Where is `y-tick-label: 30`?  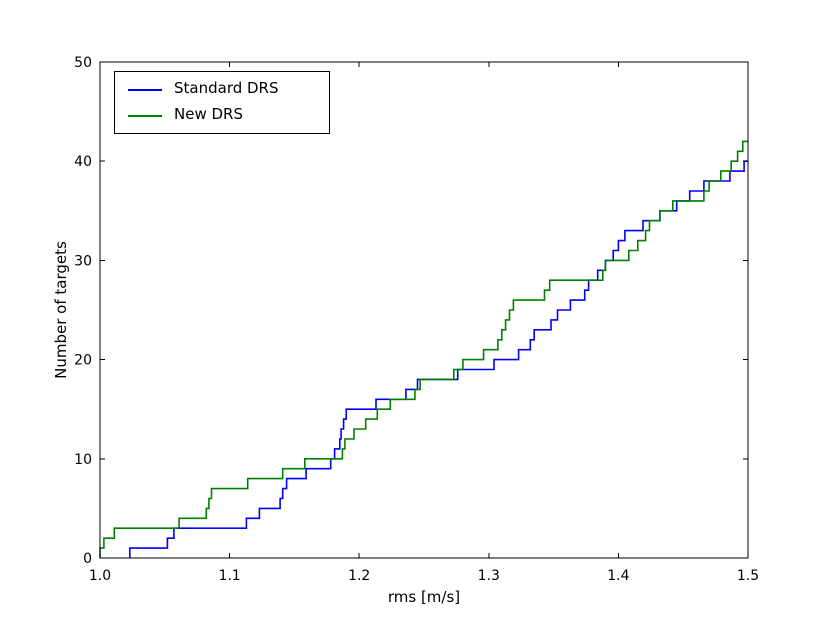 y-tick-label: 30 is located at coordinates (83, 261).